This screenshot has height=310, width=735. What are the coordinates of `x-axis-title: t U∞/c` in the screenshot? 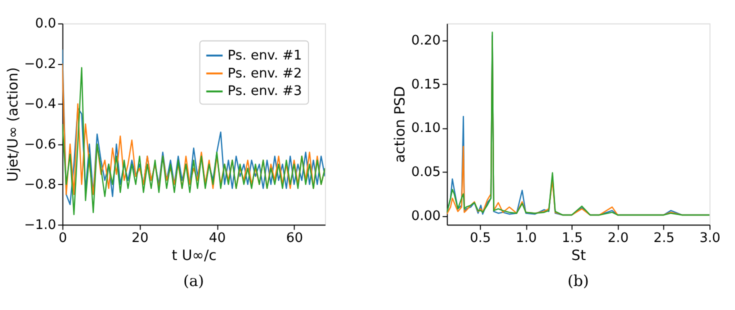 It's located at (194, 256).